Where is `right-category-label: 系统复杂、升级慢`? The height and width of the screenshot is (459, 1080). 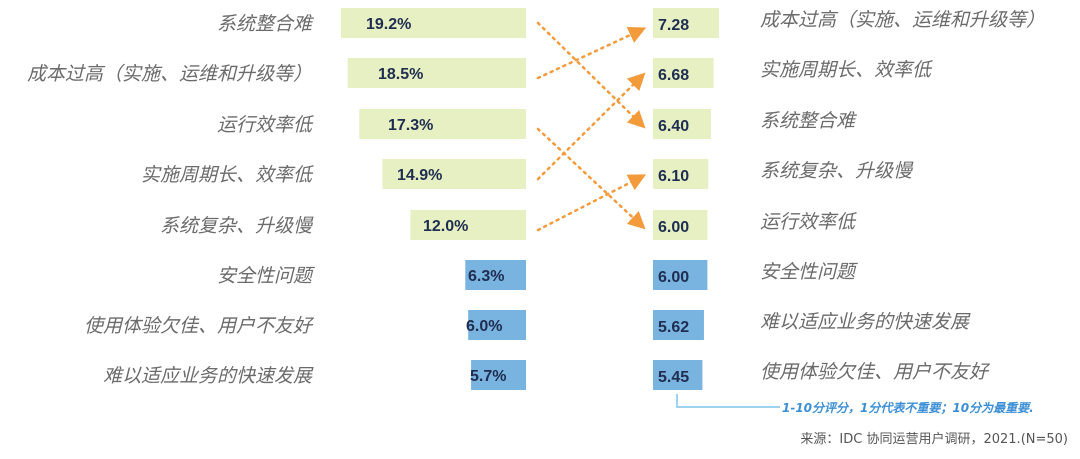
right-category-label: 系统复杂、升级慢 is located at coordinates (837, 171).